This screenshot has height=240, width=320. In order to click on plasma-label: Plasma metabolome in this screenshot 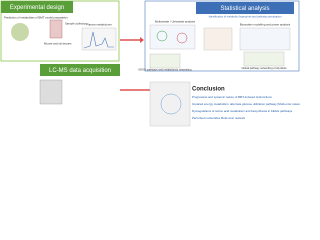, I will do `click(99, 25)`.